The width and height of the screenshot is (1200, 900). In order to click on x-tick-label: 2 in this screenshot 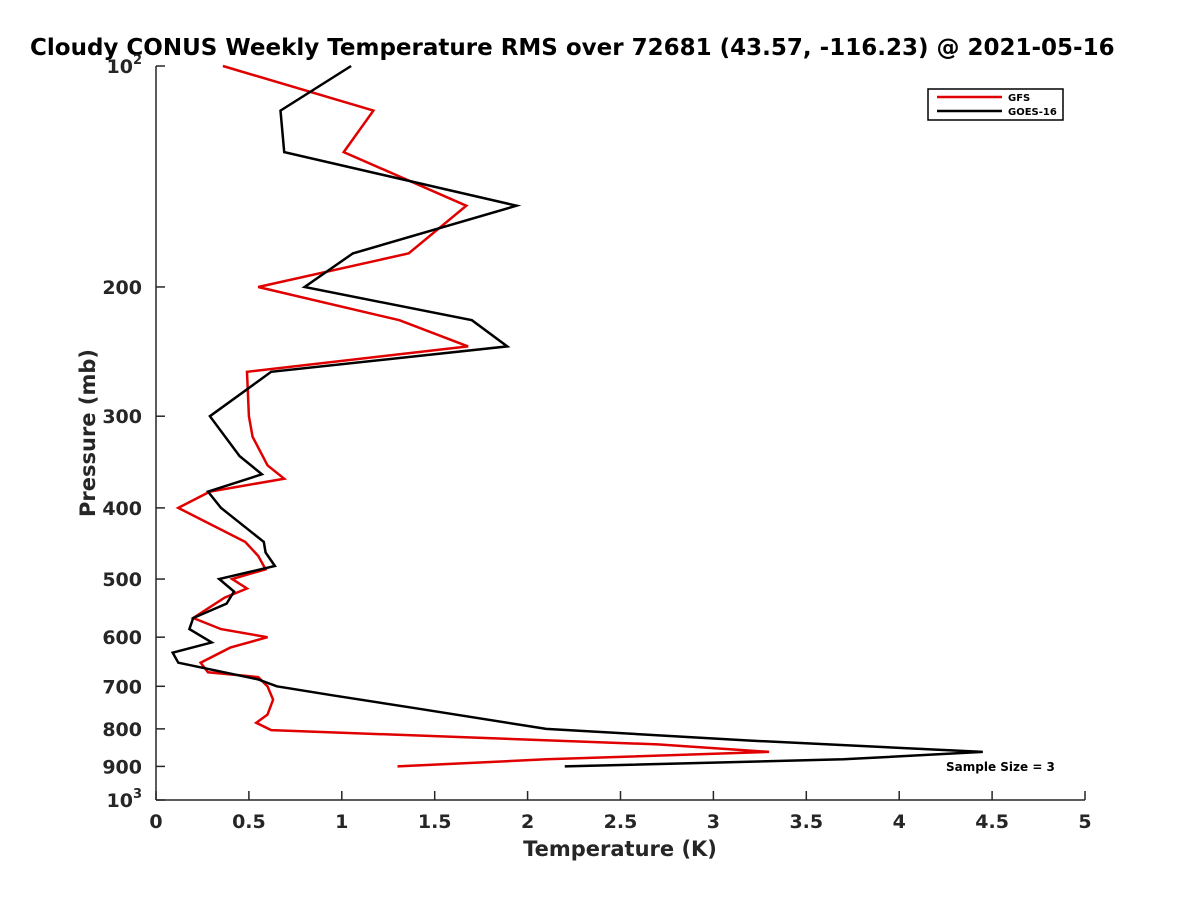, I will do `click(527, 822)`.